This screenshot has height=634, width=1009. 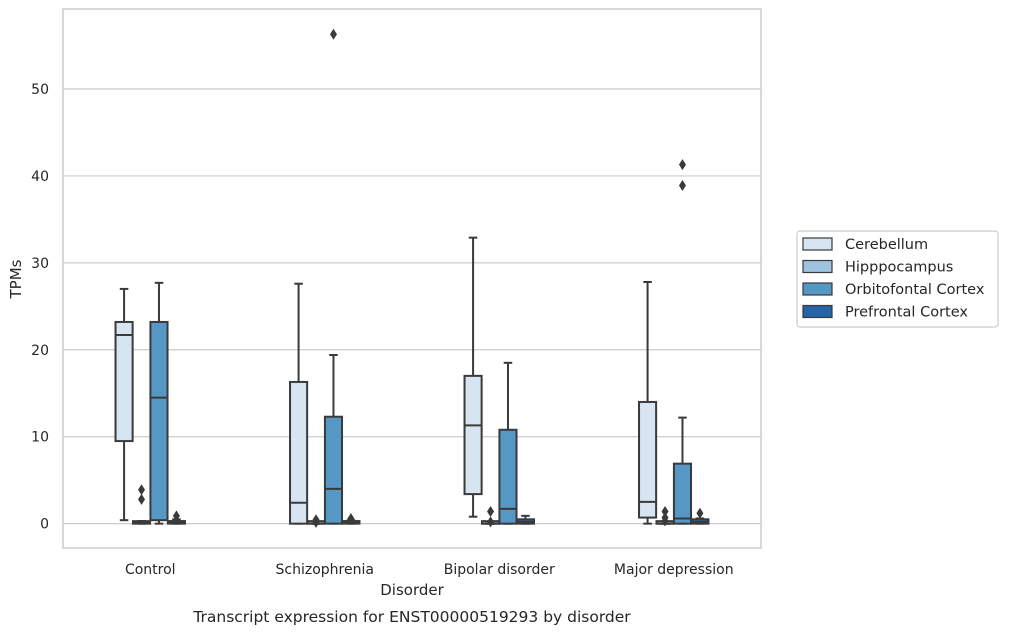 I want to click on y-tick-label: 20, so click(x=40, y=351).